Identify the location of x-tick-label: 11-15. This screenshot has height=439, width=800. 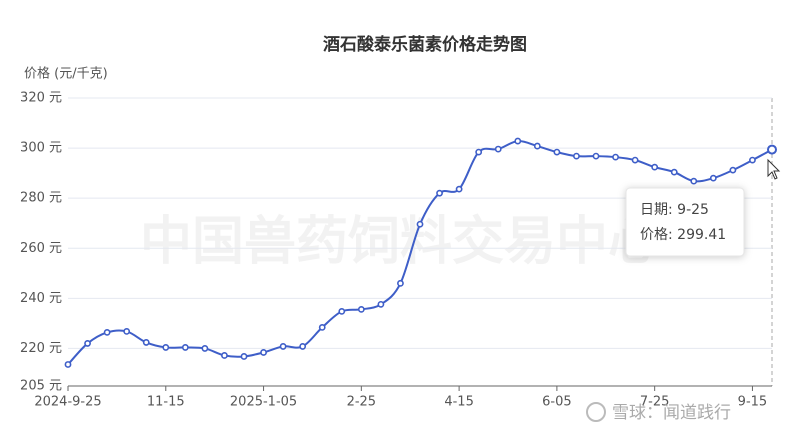
(166, 402).